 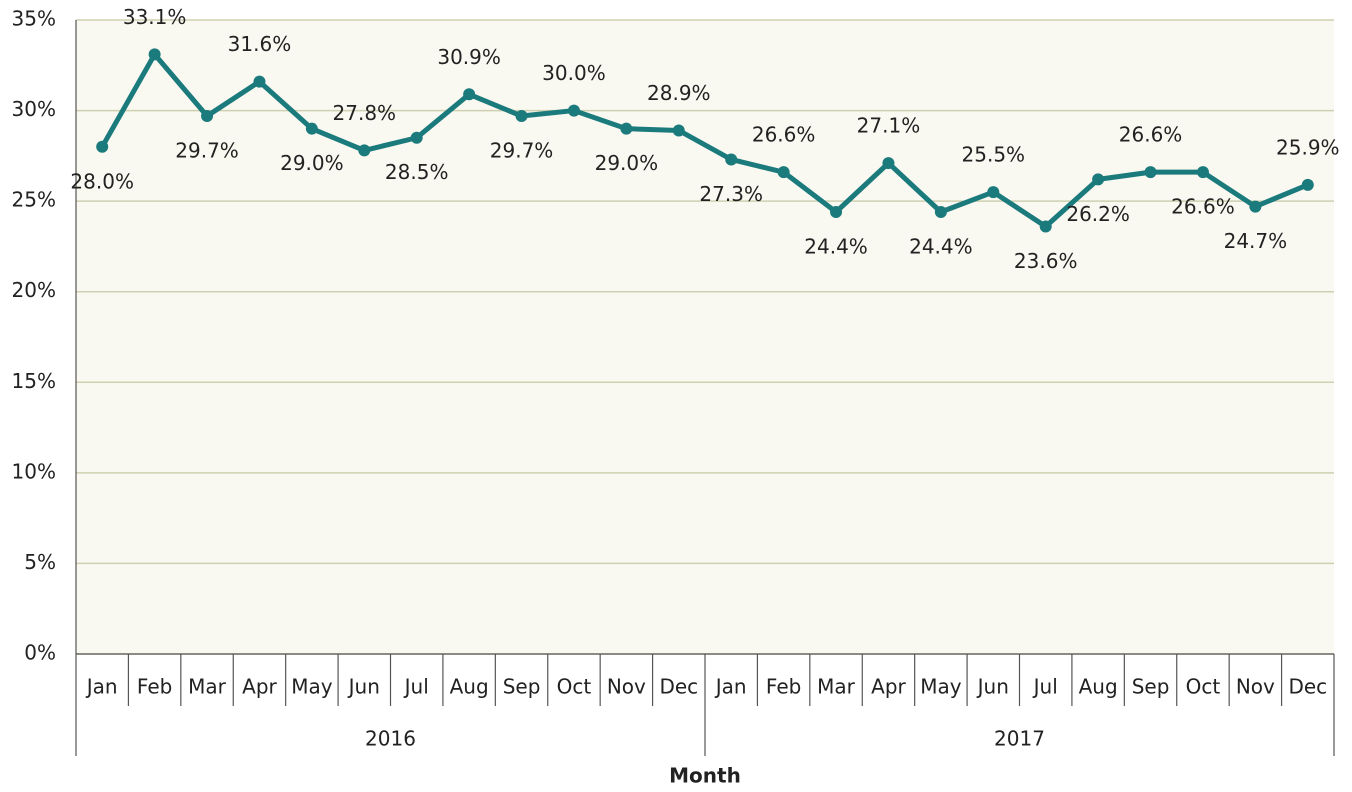 I want to click on y-tick-label: 10%, so click(x=34, y=471).